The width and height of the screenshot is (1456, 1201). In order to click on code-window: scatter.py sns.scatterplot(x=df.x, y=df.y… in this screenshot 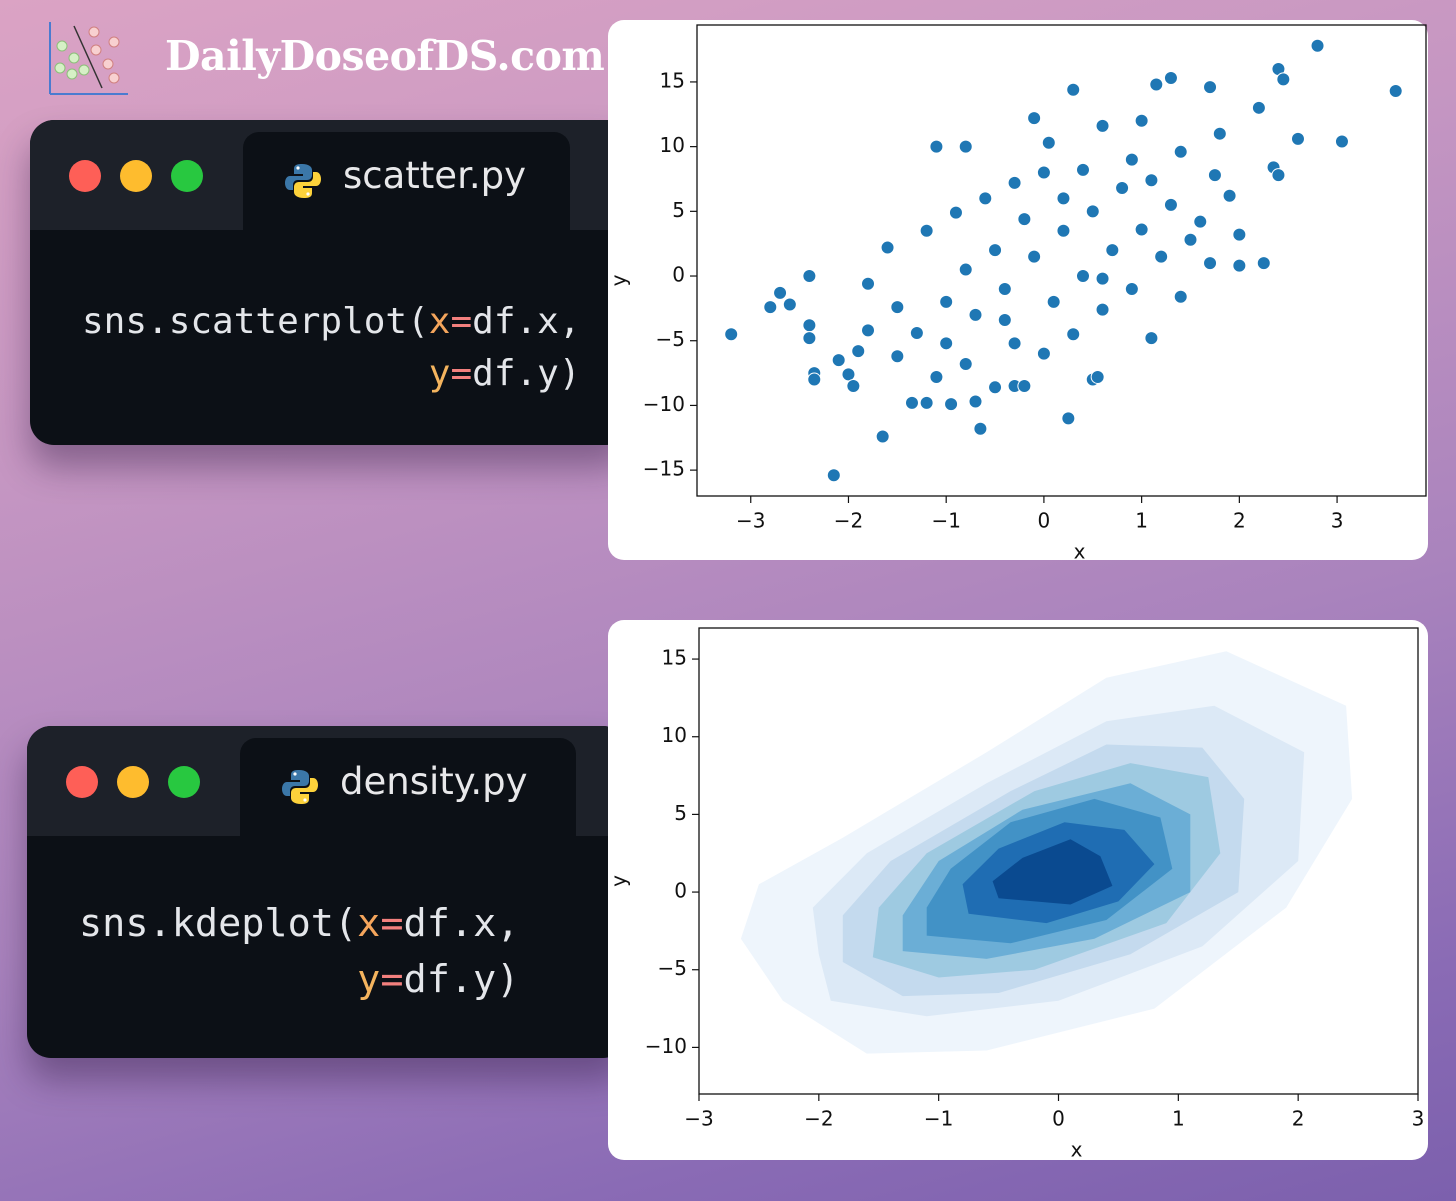, I will do `click(330, 282)`.